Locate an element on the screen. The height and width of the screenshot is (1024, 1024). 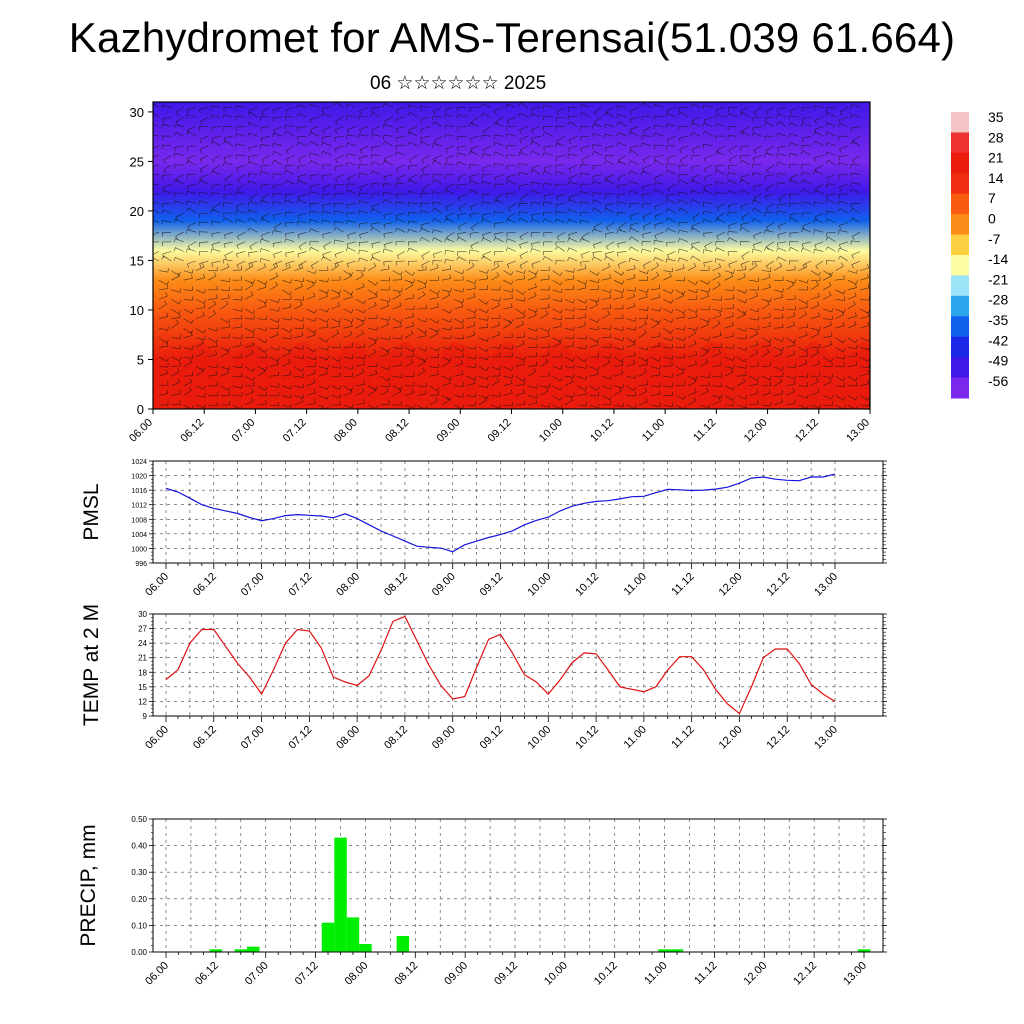
y-tick-label: 21 is located at coordinates (142, 658).